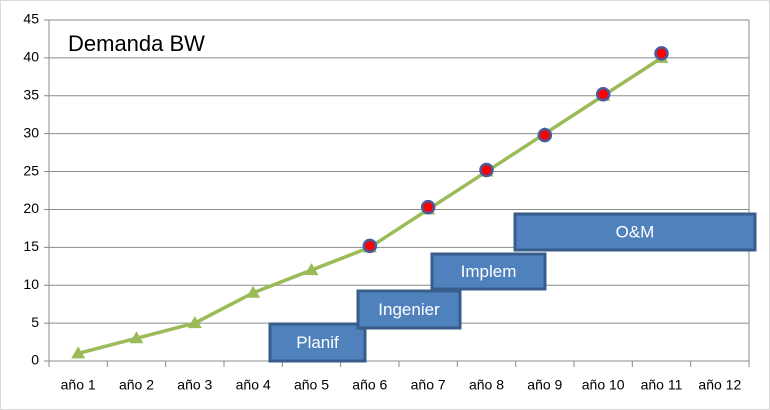 Image resolution: width=770 pixels, height=410 pixels. What do you see at coordinates (603, 385) in the screenshot?
I see `x-tick-label: año 10` at bounding box center [603, 385].